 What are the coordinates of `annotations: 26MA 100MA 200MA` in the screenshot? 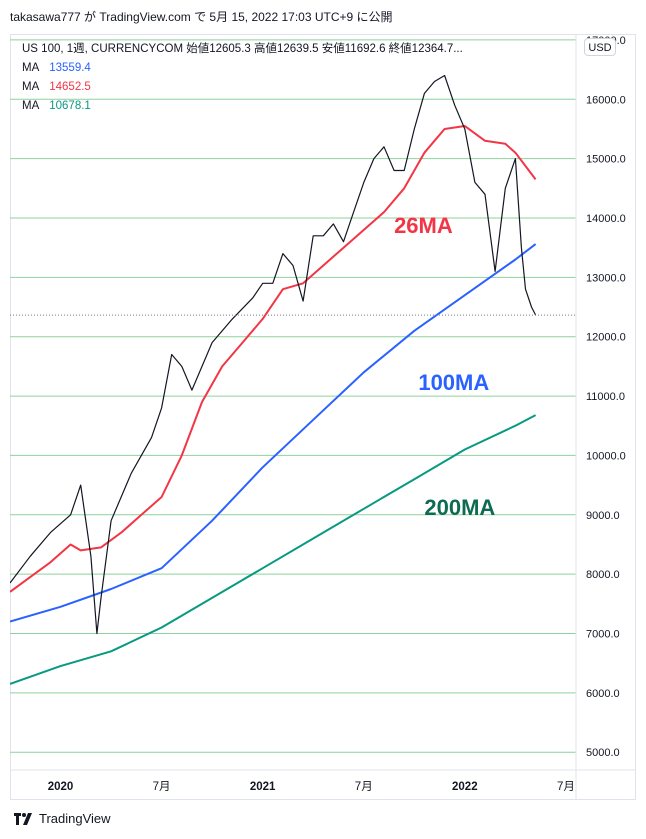 It's located at (444, 366).